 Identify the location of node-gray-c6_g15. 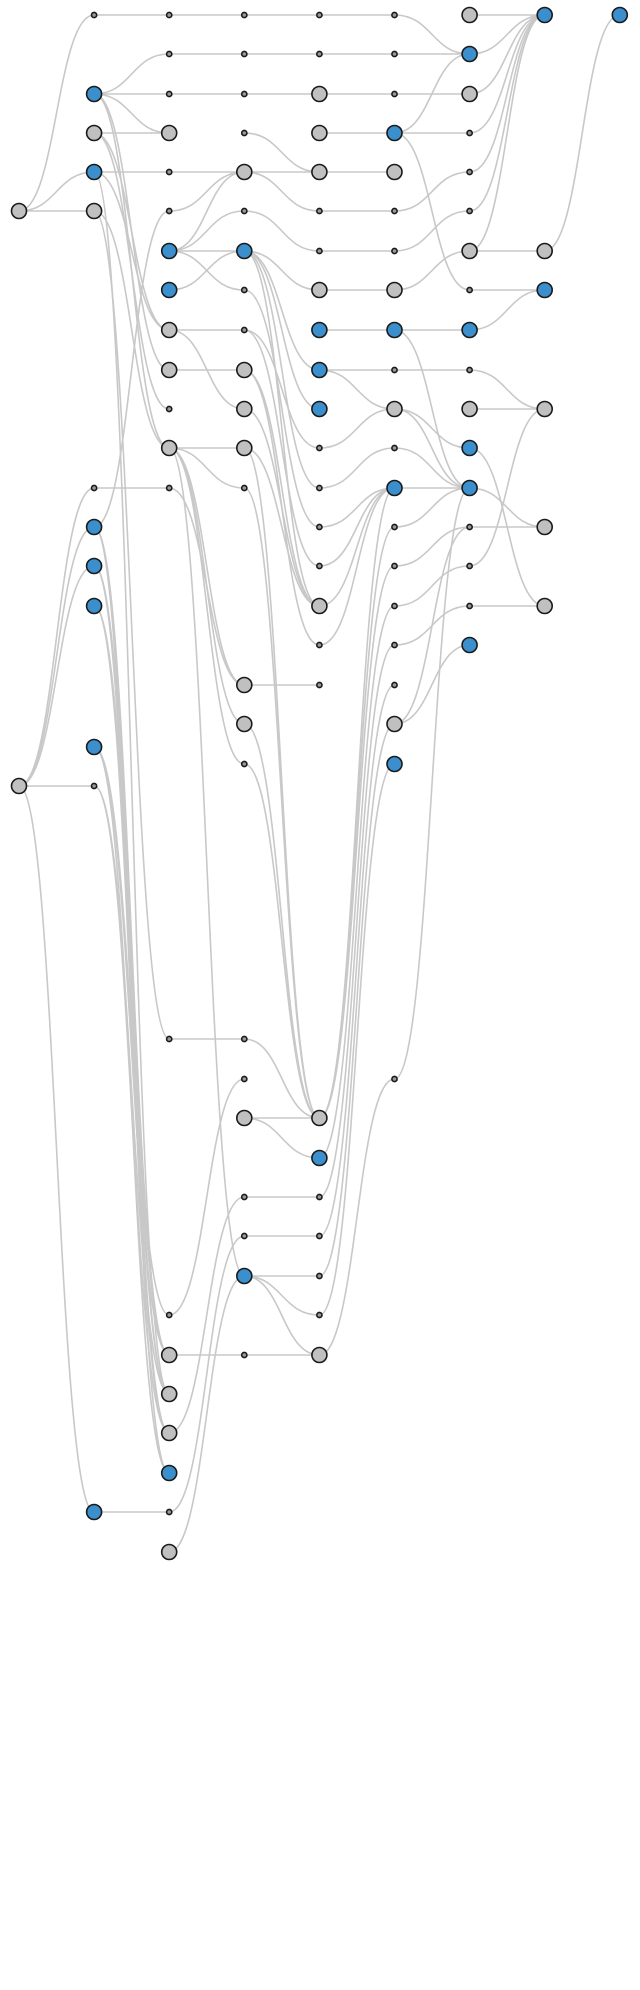
(469, 15).